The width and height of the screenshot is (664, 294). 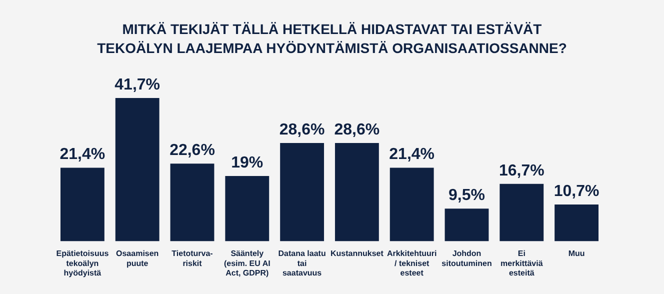 I want to click on x-tick-label: Kustannukset, so click(x=357, y=253).